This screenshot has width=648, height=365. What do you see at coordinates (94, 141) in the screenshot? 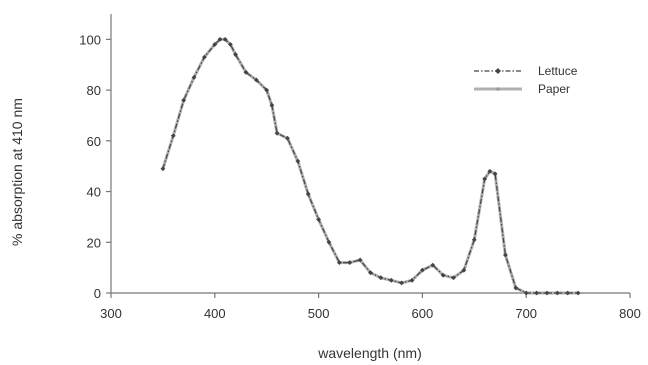
I see `y-tick-label: 60` at bounding box center [94, 141].